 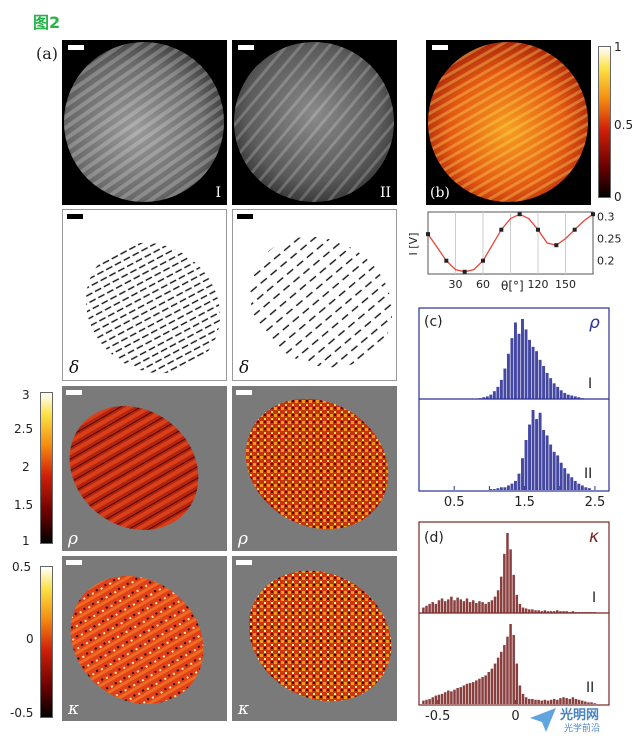 What do you see at coordinates (314, 295) in the screenshot?
I see `delta-orientation-map-II: δ` at bounding box center [314, 295].